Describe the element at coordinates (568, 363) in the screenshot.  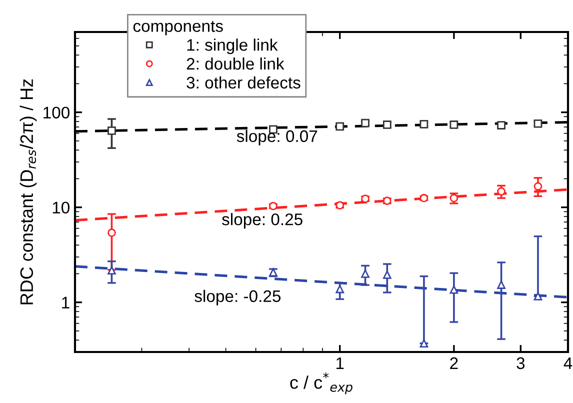
I see `x-tick-label: 4` at that location.